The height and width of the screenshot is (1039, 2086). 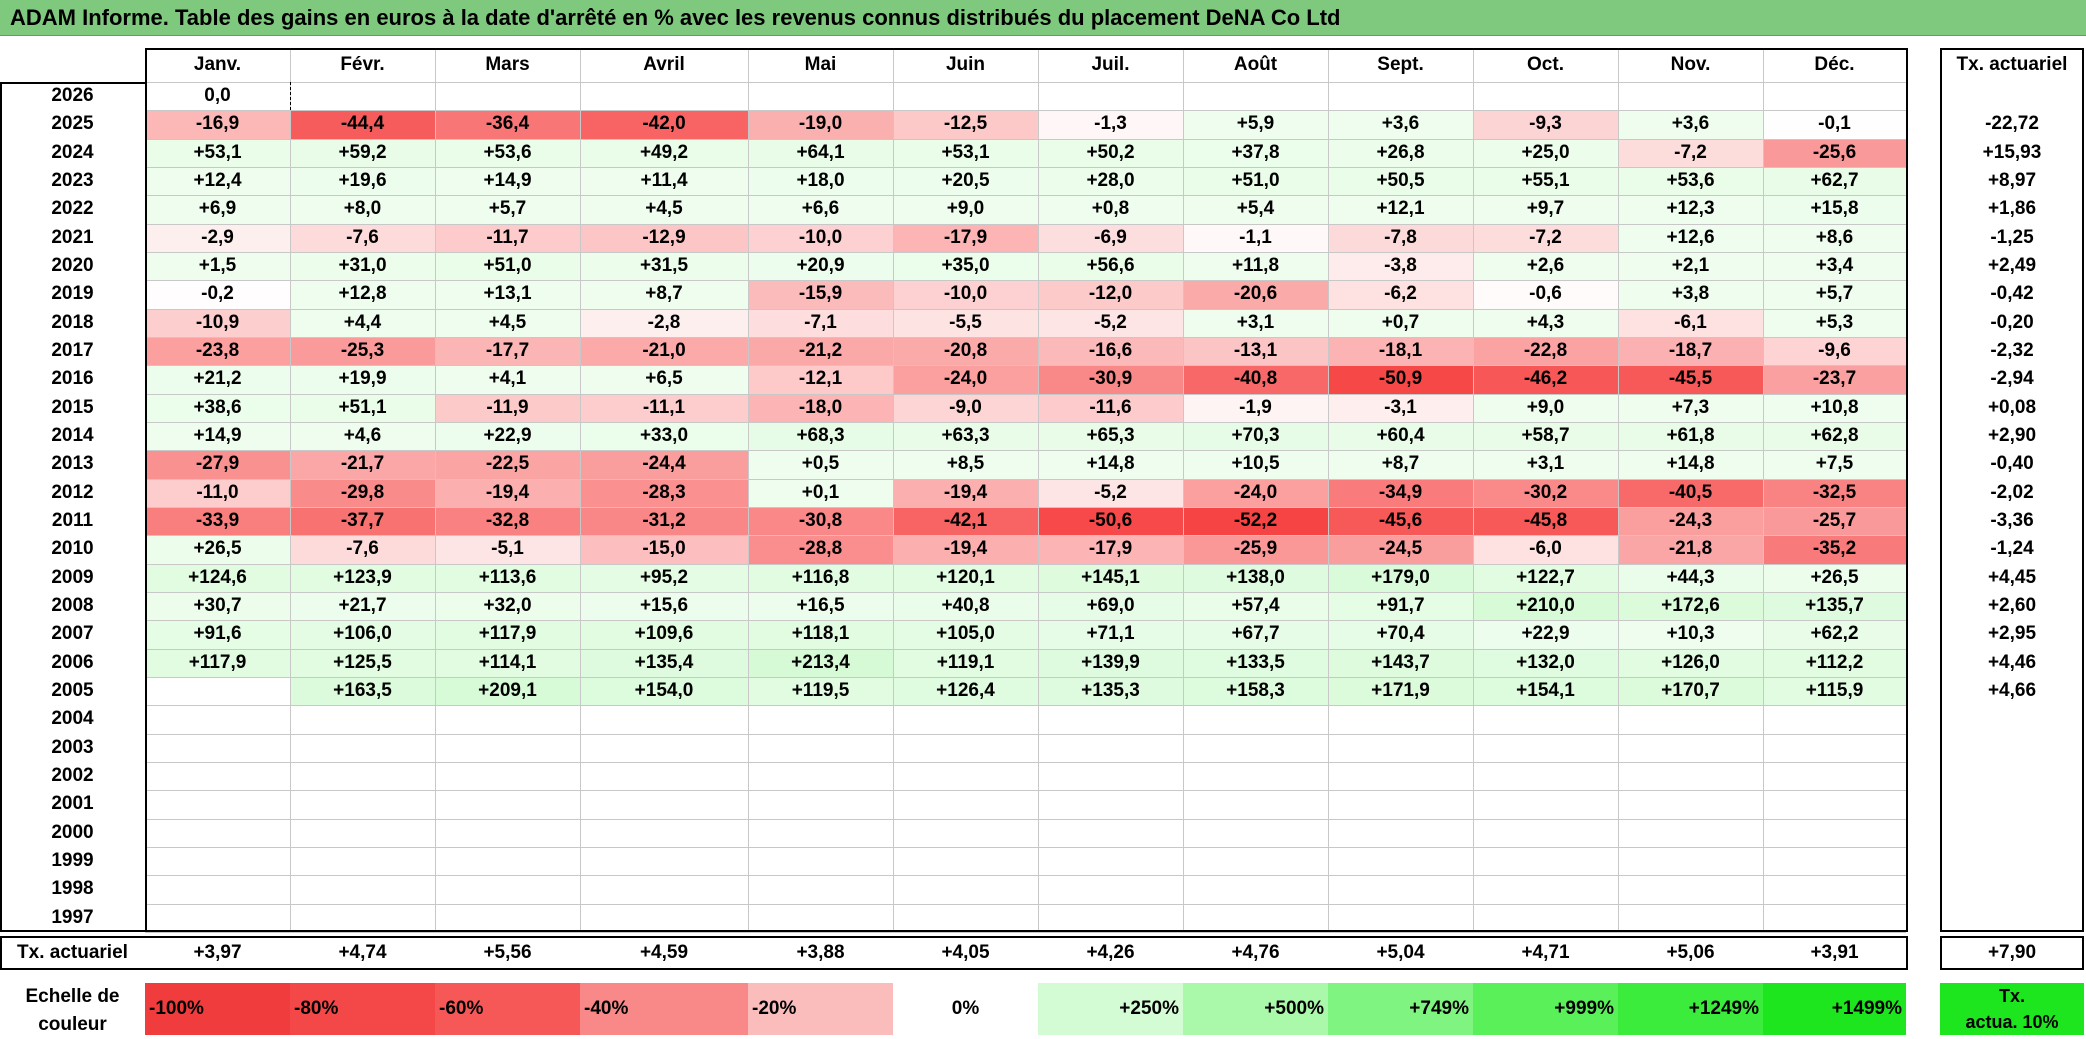 I want to click on table-cell: +70,4, so click(x=1400, y=634).